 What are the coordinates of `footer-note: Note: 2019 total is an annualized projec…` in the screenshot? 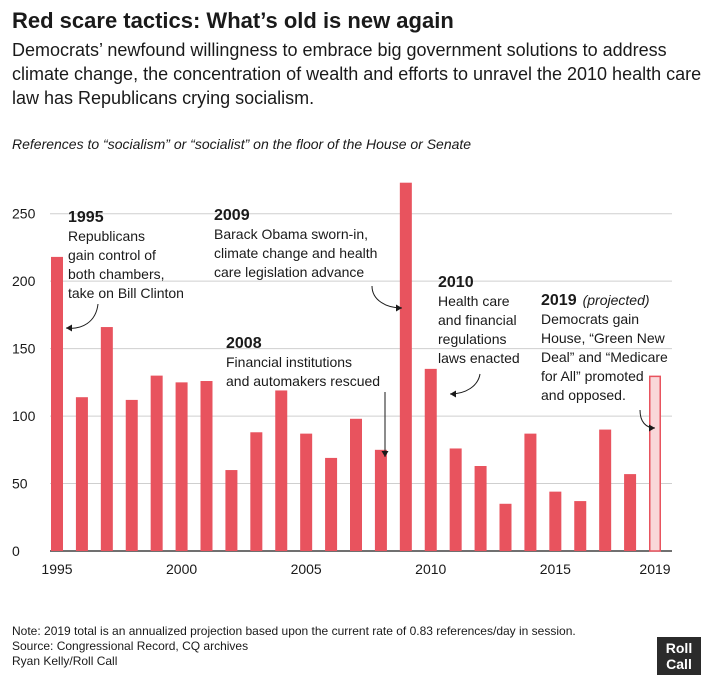 It's located at (294, 631).